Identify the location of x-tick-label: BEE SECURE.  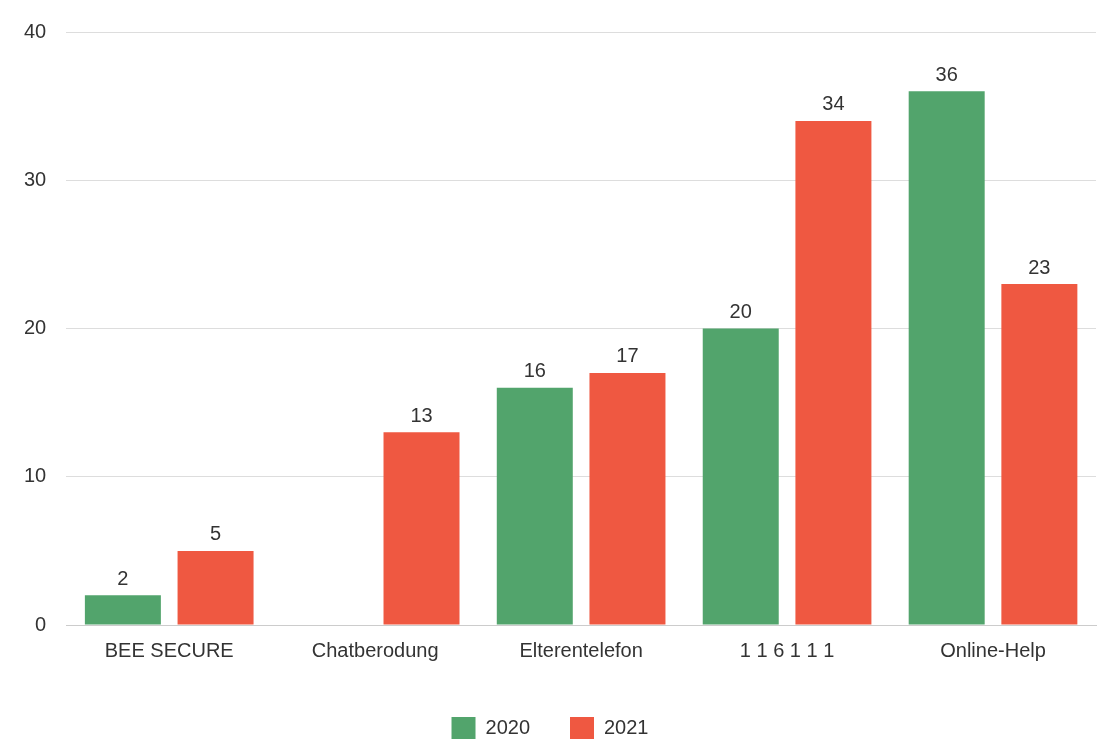
(169, 649).